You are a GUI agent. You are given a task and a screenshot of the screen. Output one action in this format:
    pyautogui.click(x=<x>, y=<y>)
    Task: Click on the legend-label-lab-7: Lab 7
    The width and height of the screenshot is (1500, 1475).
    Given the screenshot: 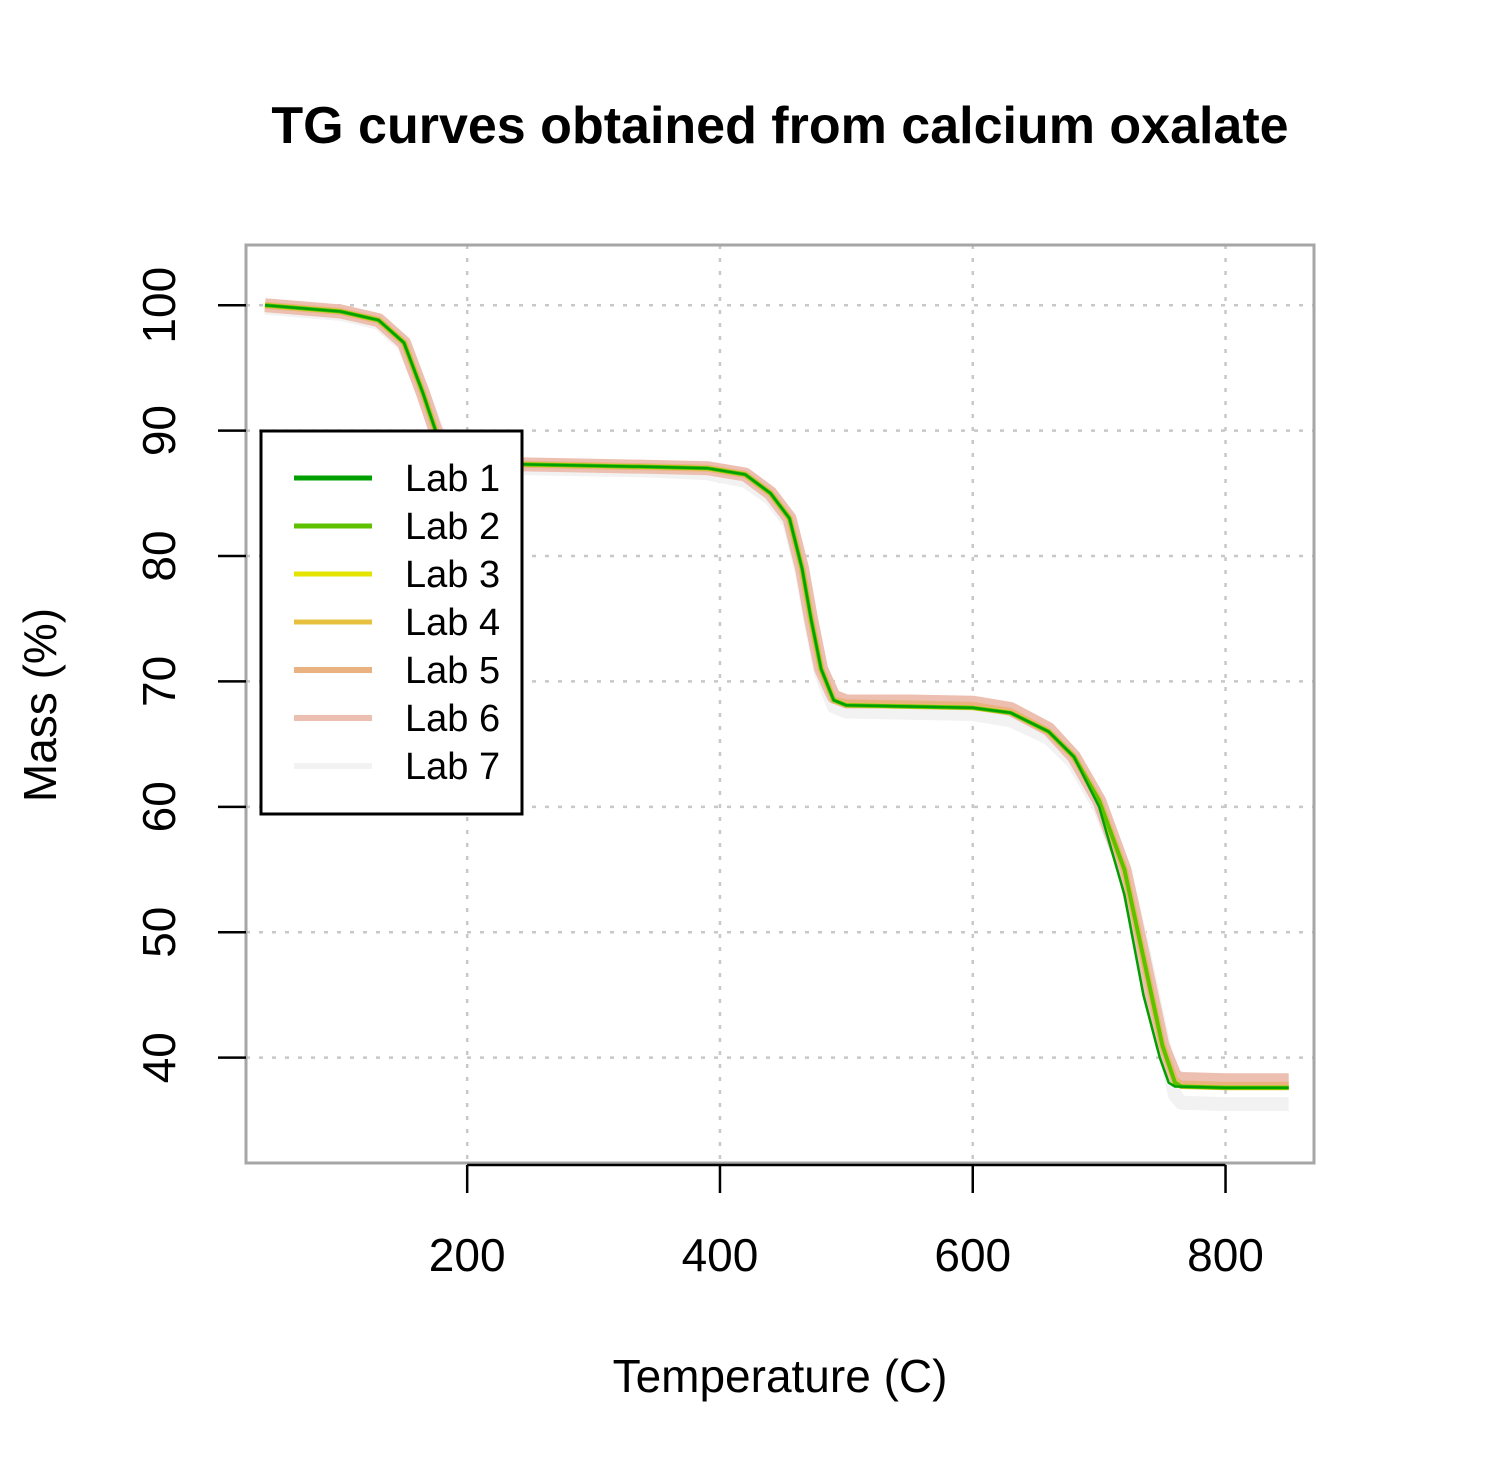 What is the action you would take?
    pyautogui.click(x=452, y=767)
    